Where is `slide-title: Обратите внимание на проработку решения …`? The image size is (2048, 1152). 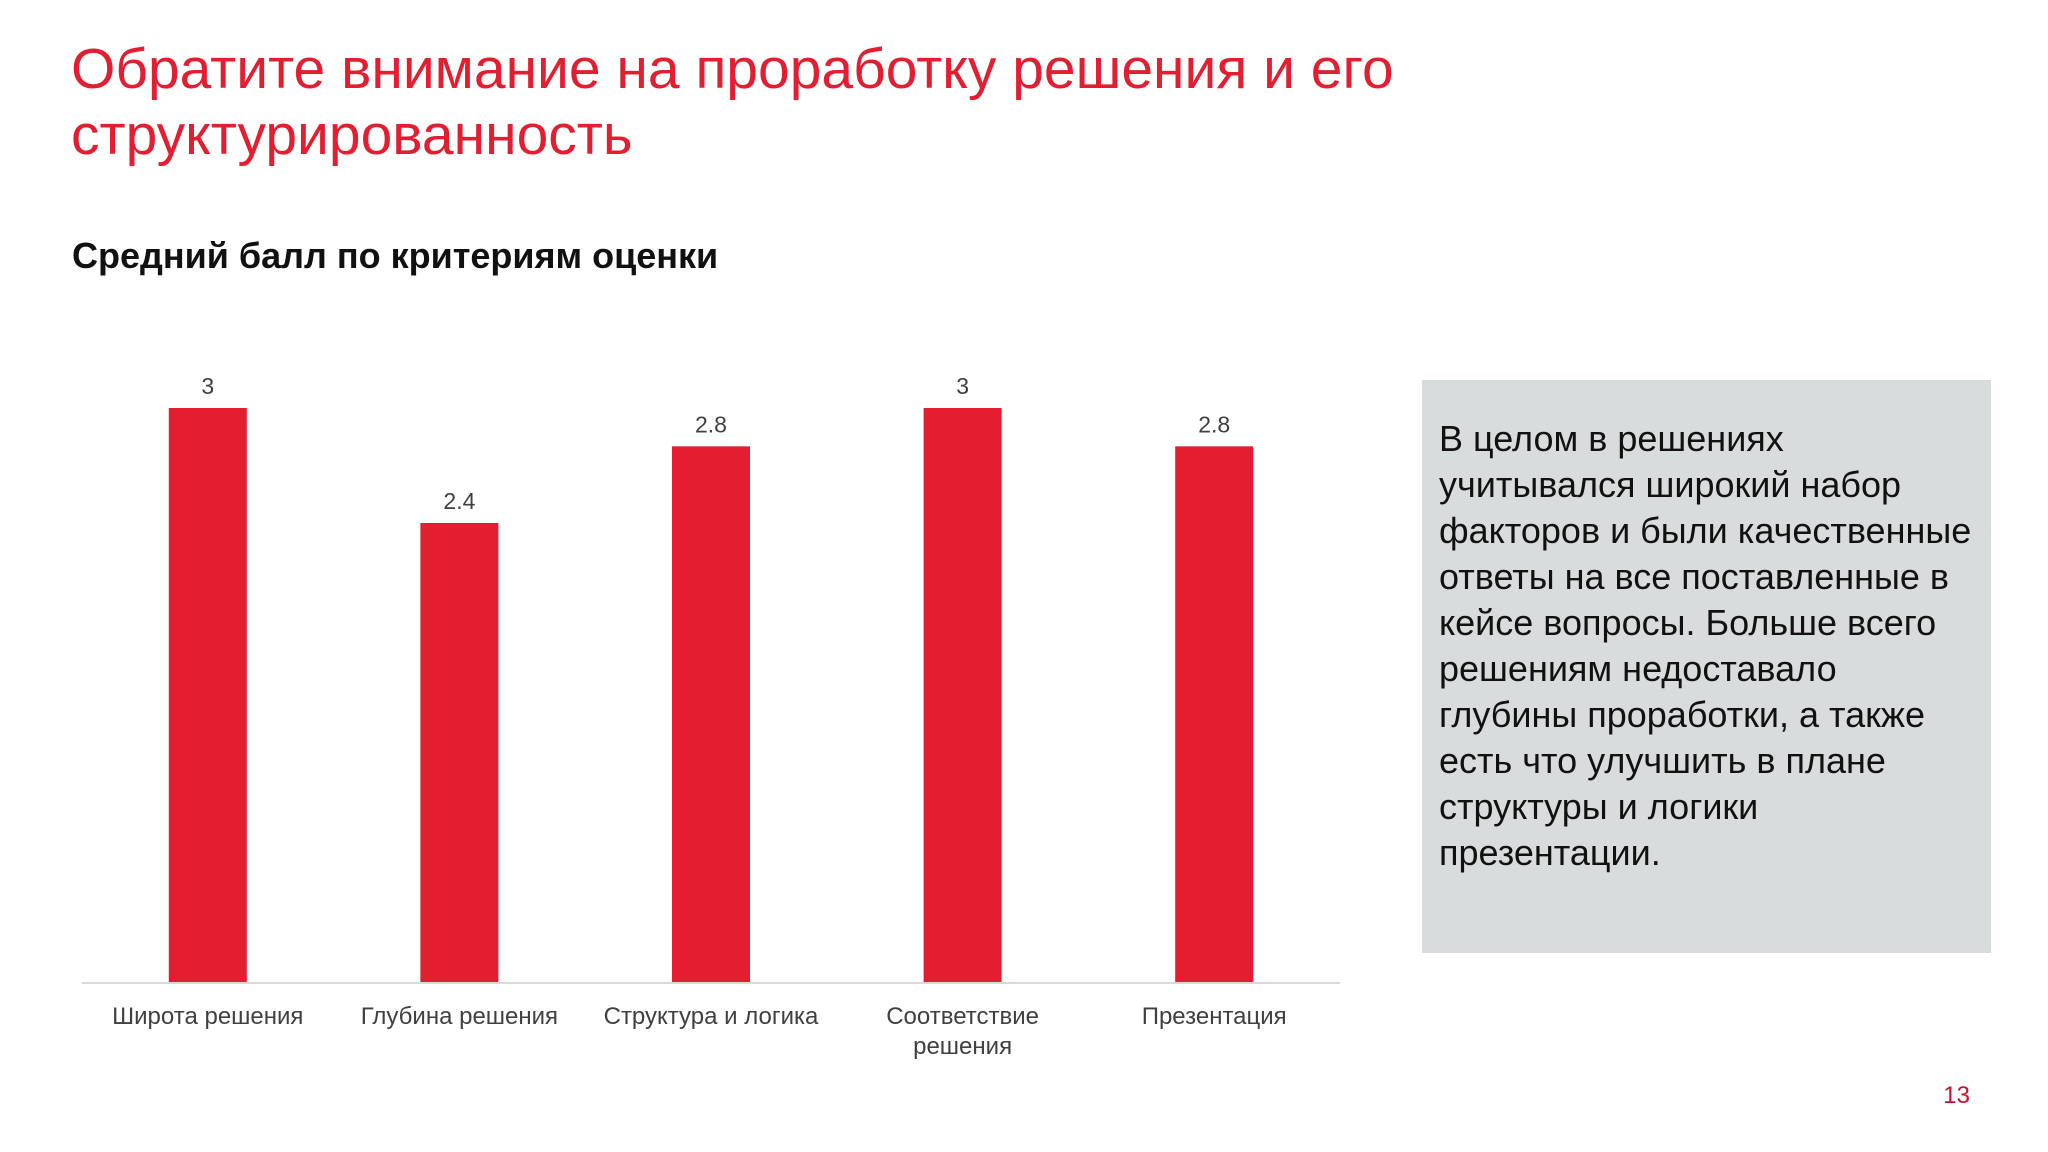
slide-title: Обратите внимание на проработку решения … is located at coordinates (732, 102).